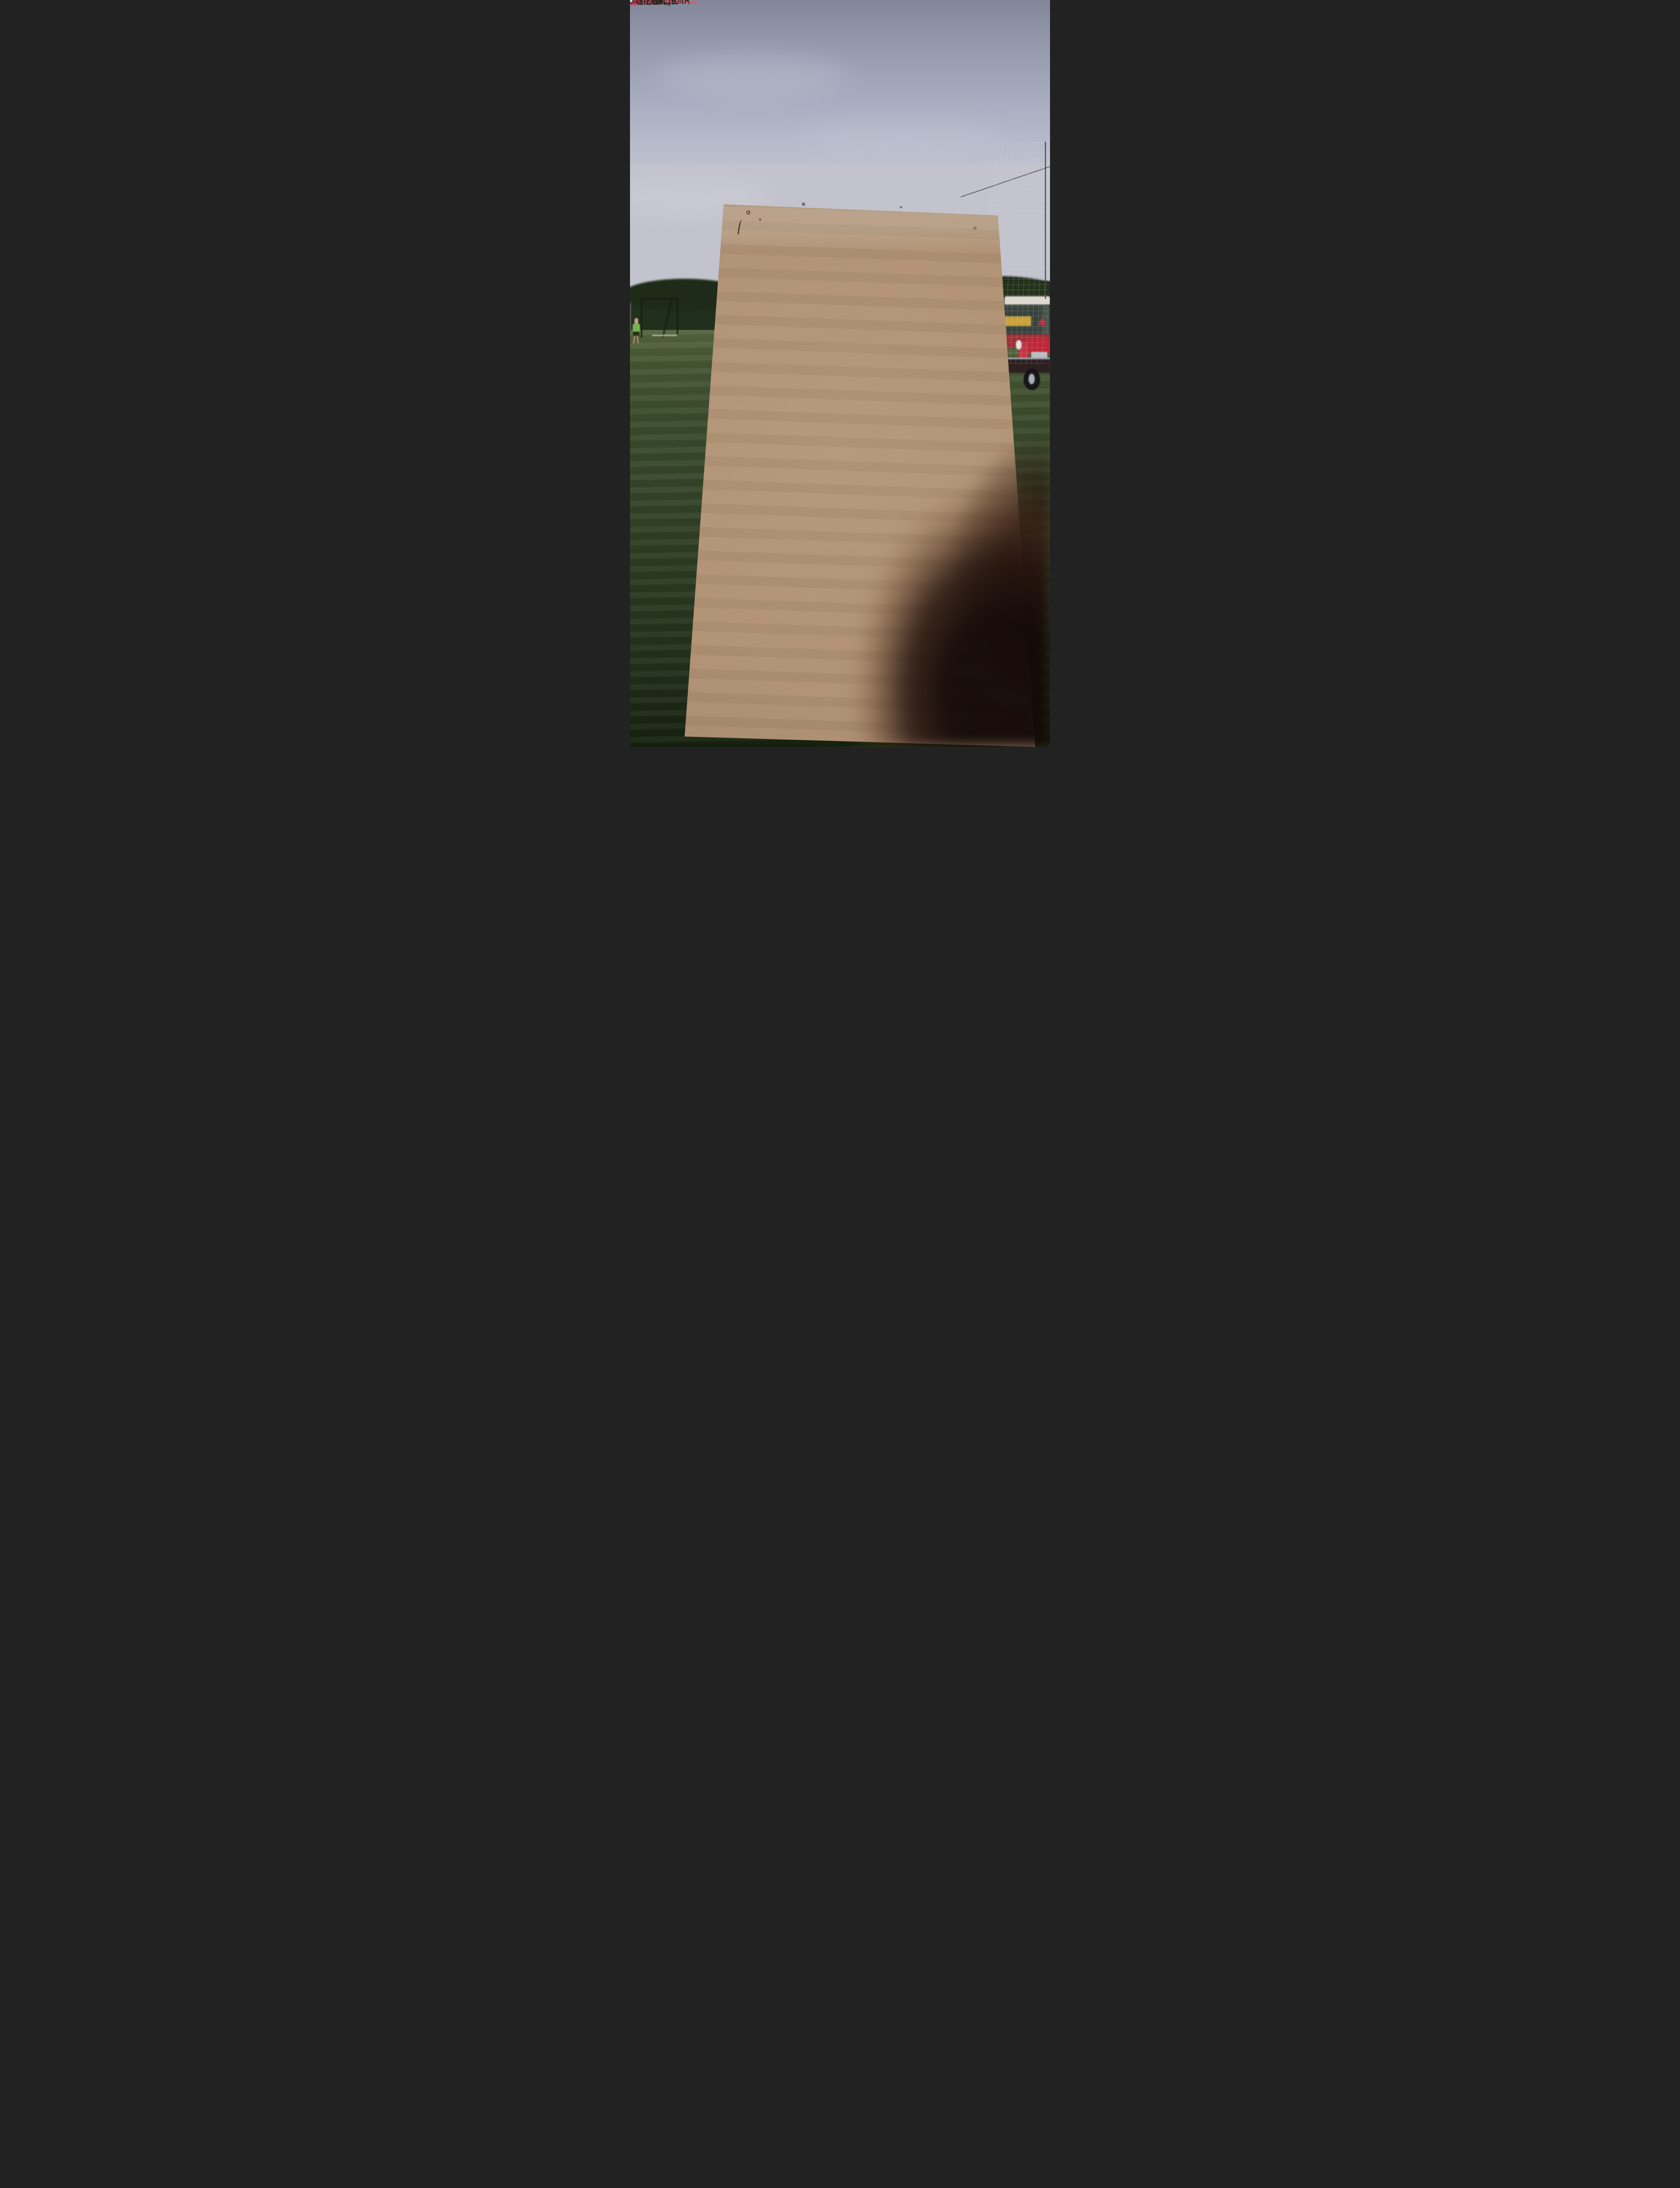 Image resolution: width=1680 pixels, height=2188 pixels. I want to click on screw-icon, so click(631, 1).